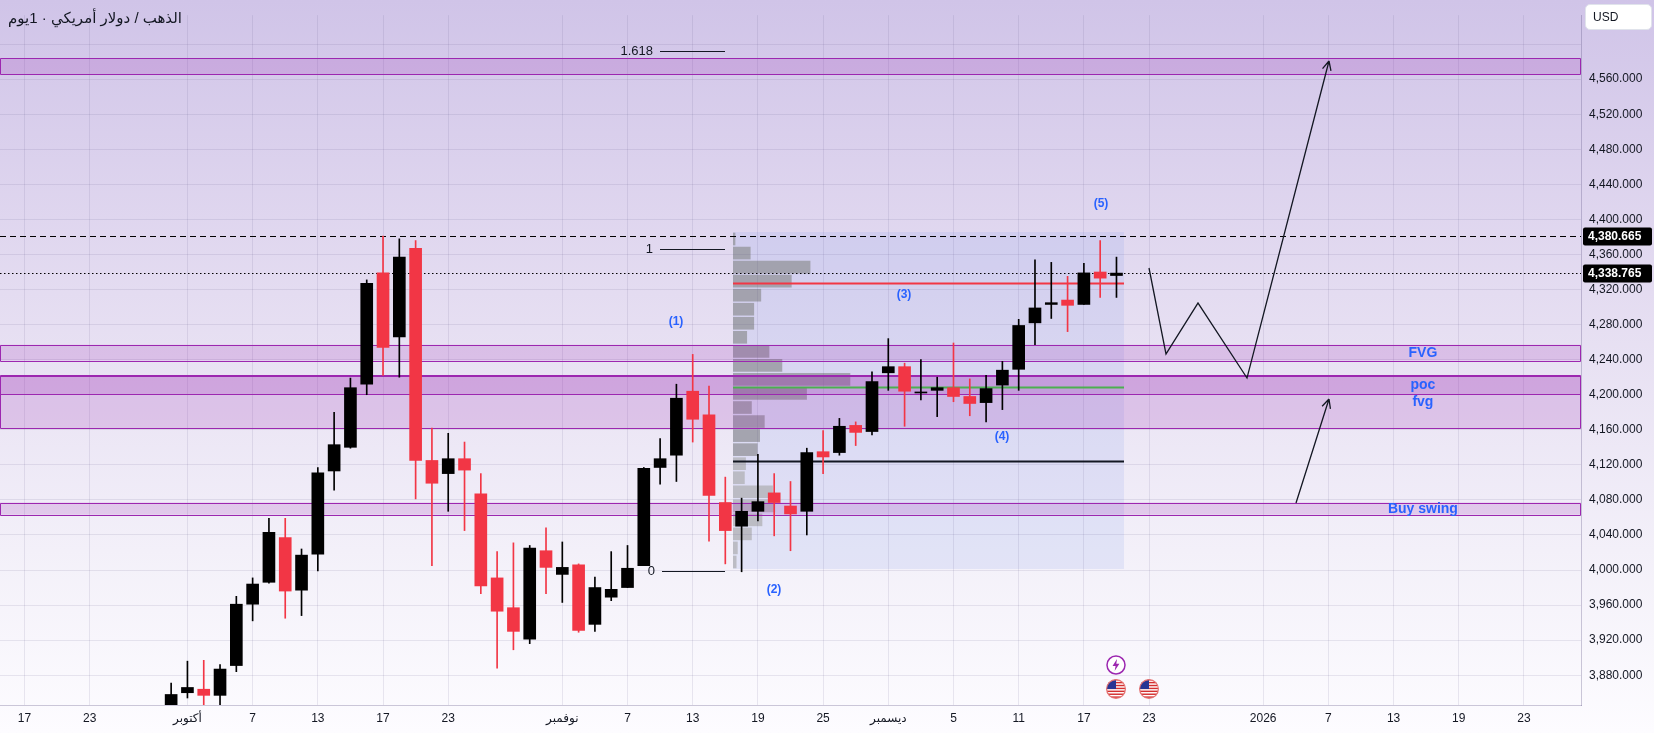  I want to click on x-tick-label: 25, so click(823, 717).